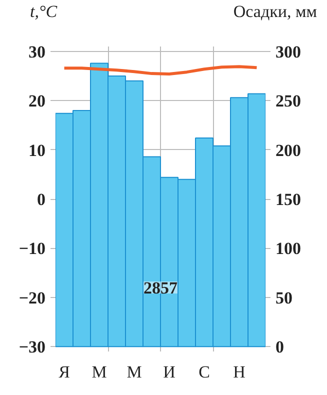 This screenshot has width=327, height=395. I want to click on y2-axis-title: Осадки, мм, so click(275, 12).